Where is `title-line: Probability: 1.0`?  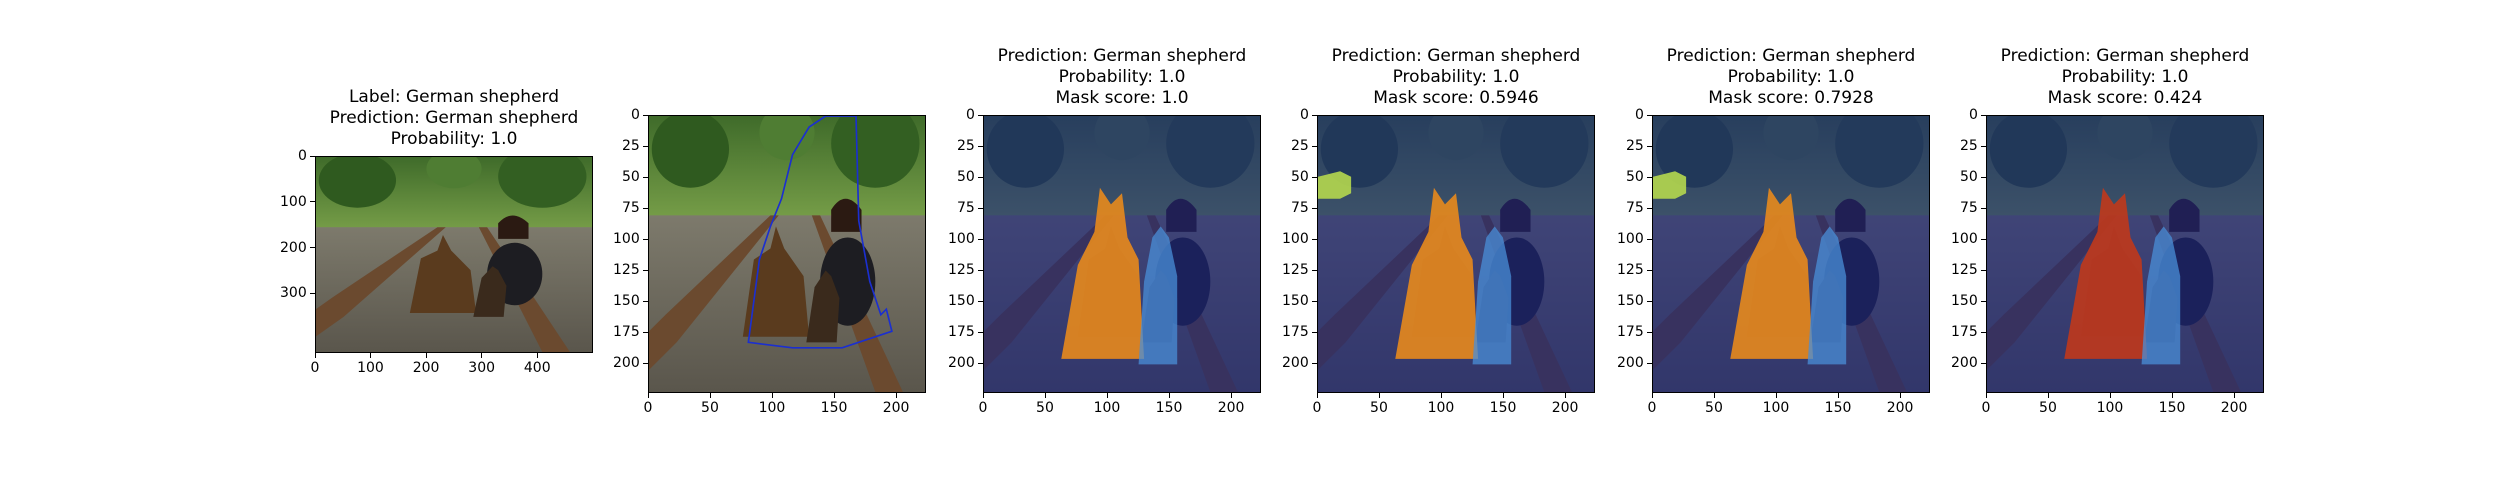 title-line: Probability: 1.0 is located at coordinates (454, 139).